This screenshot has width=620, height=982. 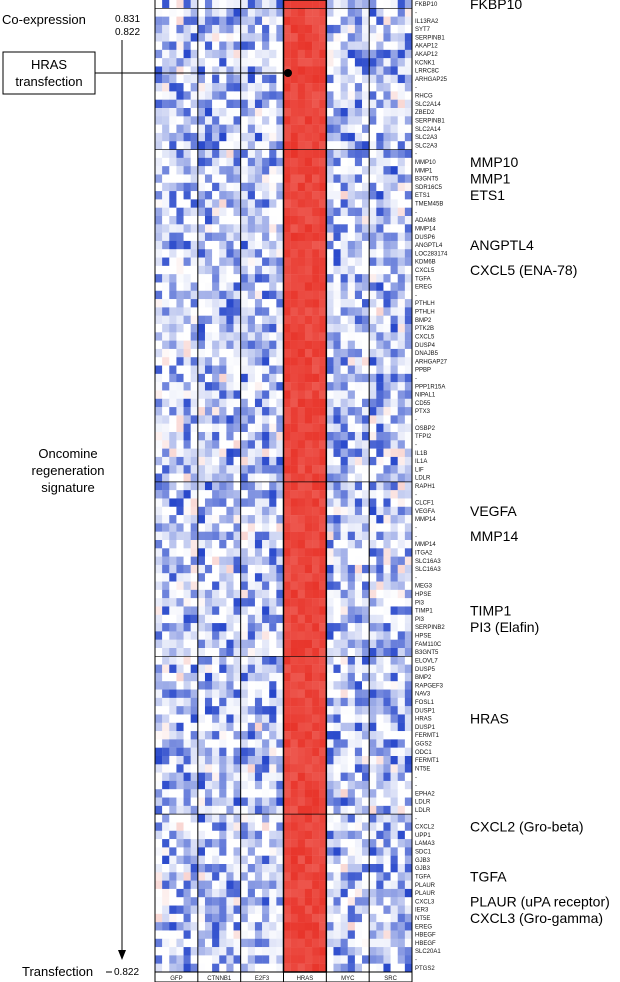 What do you see at coordinates (422, 769) in the screenshot?
I see `row-label: NT5E` at bounding box center [422, 769].